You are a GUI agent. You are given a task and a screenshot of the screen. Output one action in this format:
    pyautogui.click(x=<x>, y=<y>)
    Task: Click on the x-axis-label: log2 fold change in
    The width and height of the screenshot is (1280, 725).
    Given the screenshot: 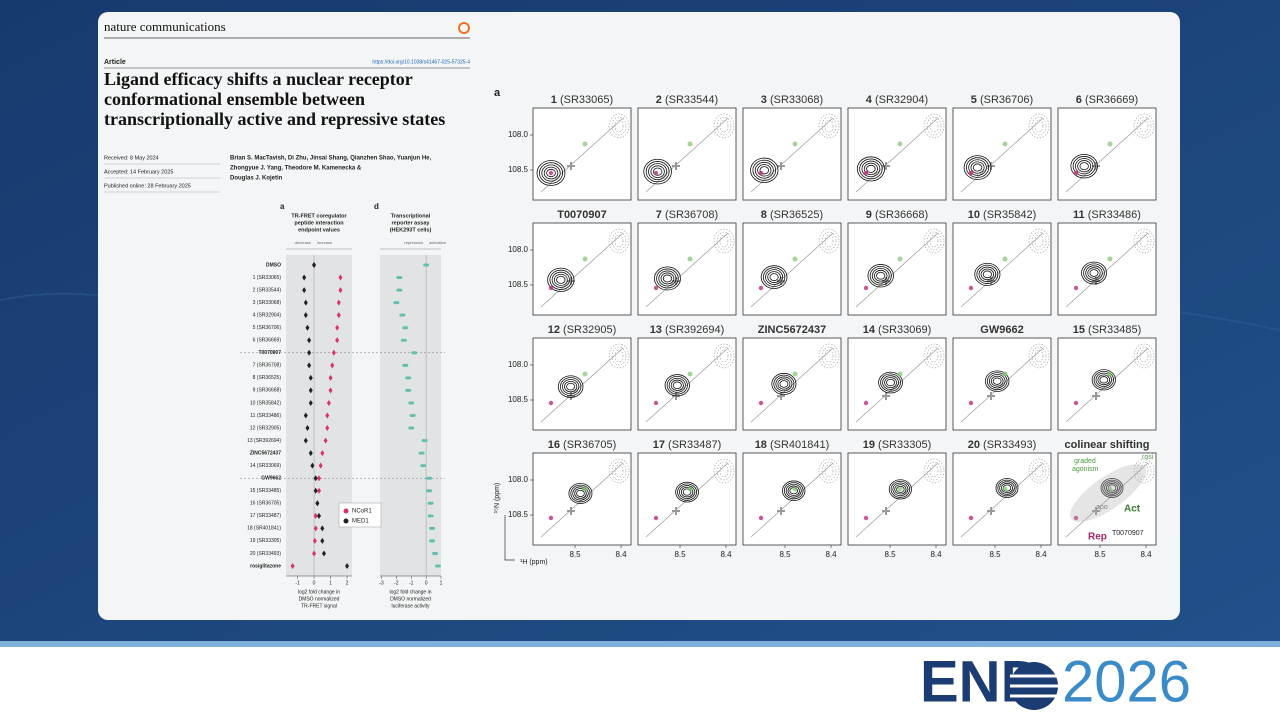 What is the action you would take?
    pyautogui.click(x=319, y=592)
    